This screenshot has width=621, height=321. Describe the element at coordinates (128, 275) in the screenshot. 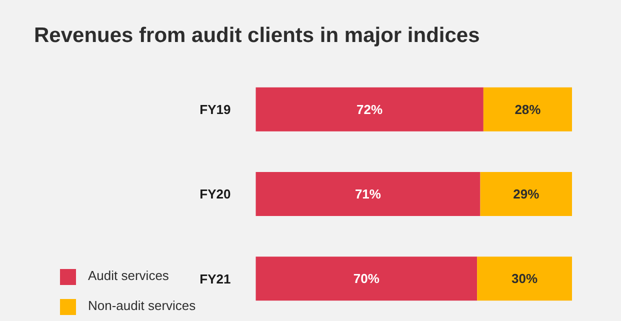

I see `legend-label: Audit services` at that location.